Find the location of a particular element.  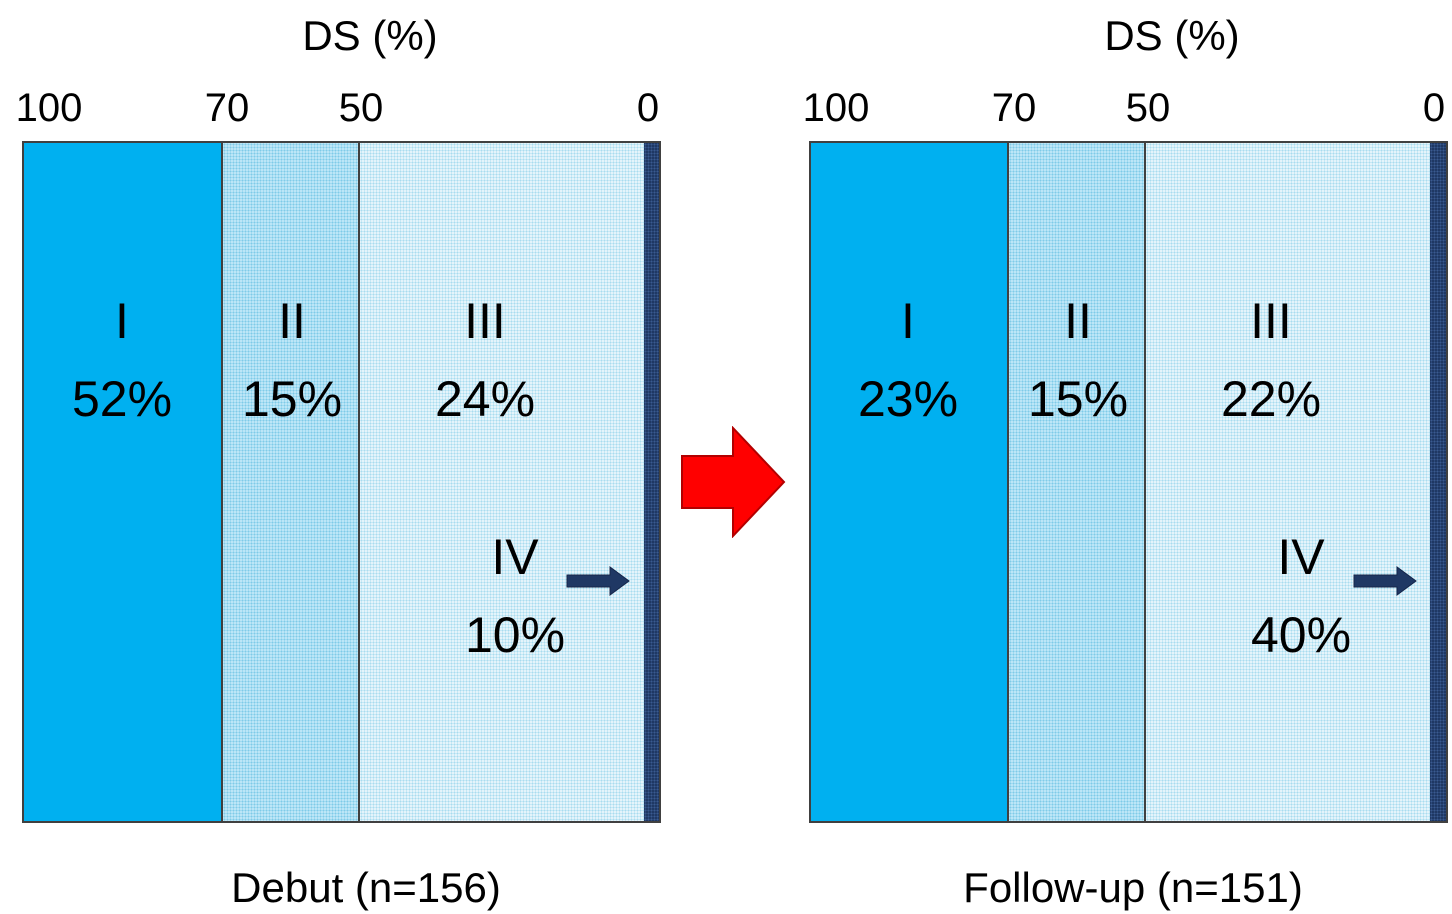

stage-percent: 23% is located at coordinates (908, 399).